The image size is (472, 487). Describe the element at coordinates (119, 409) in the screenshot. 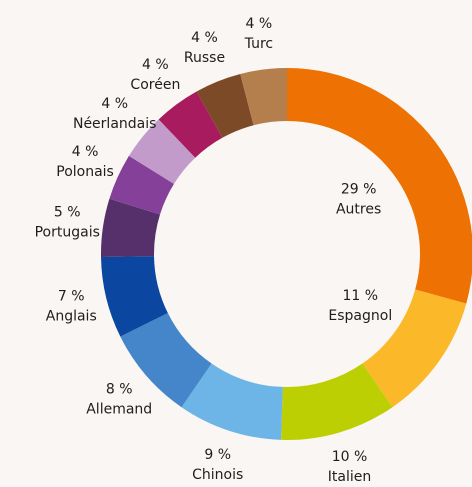

I see `category-label: Allemand` at that location.